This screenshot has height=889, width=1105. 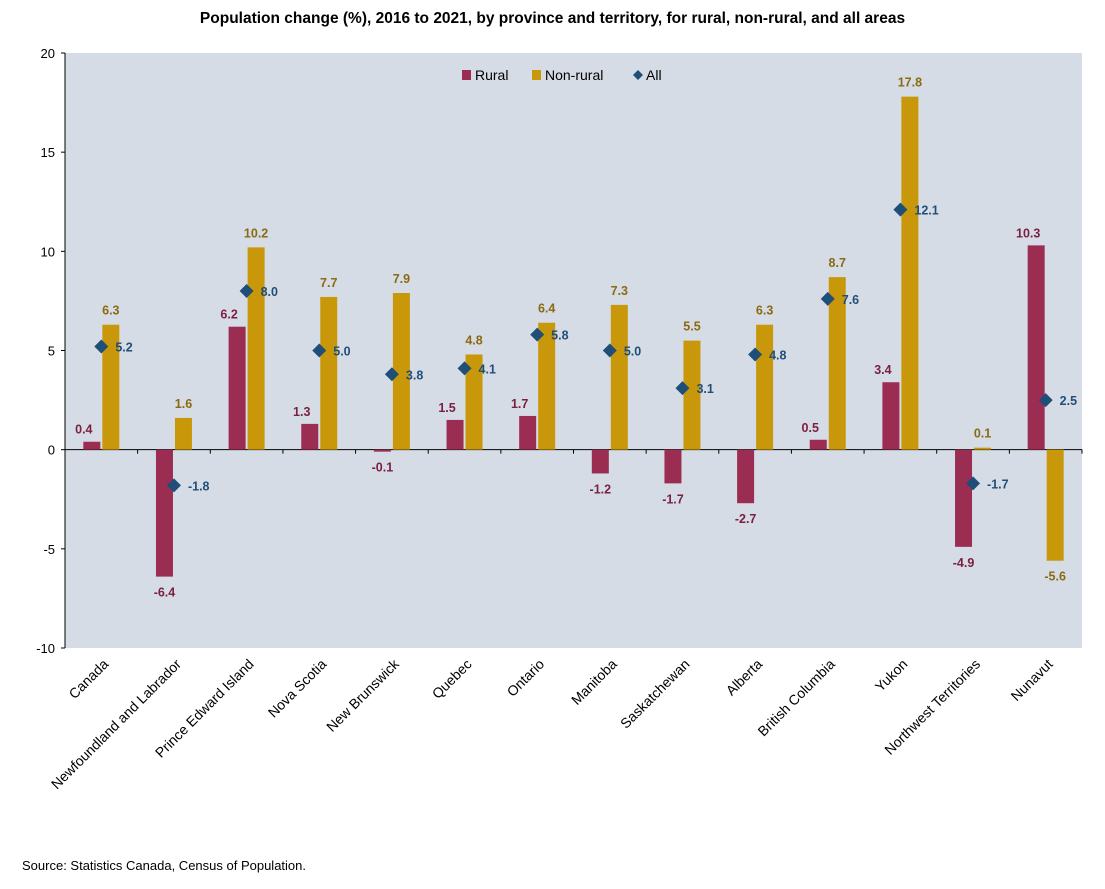 What do you see at coordinates (401, 279) in the screenshot?
I see `label-non-rural: 7.9` at bounding box center [401, 279].